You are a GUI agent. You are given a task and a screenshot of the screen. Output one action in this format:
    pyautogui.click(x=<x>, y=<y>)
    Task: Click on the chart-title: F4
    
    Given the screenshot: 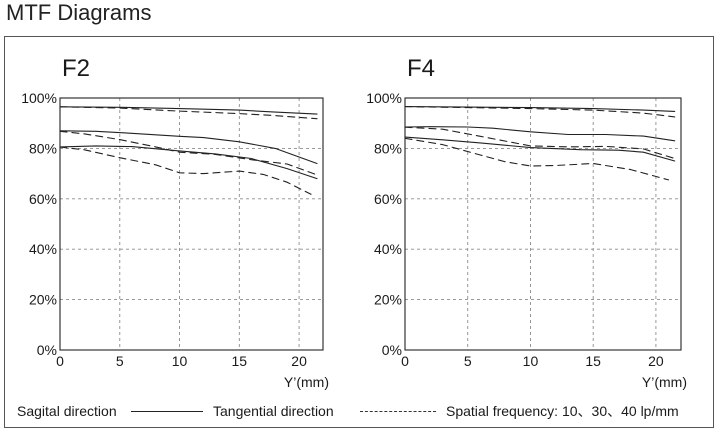 What is the action you would take?
    pyautogui.click(x=421, y=68)
    